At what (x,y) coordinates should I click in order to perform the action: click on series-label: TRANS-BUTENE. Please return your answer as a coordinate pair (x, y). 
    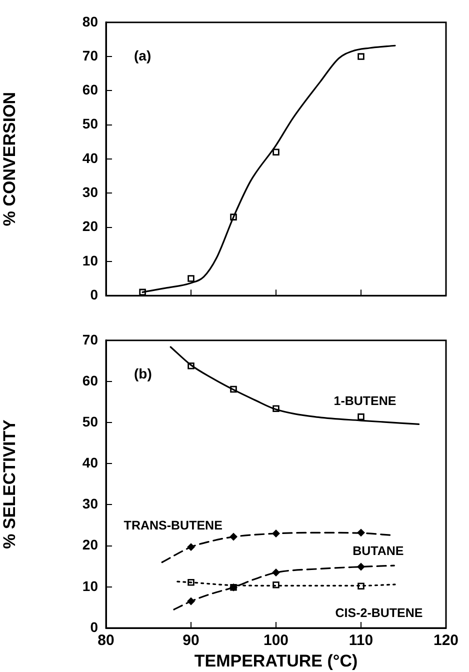
    Looking at the image, I should click on (173, 525).